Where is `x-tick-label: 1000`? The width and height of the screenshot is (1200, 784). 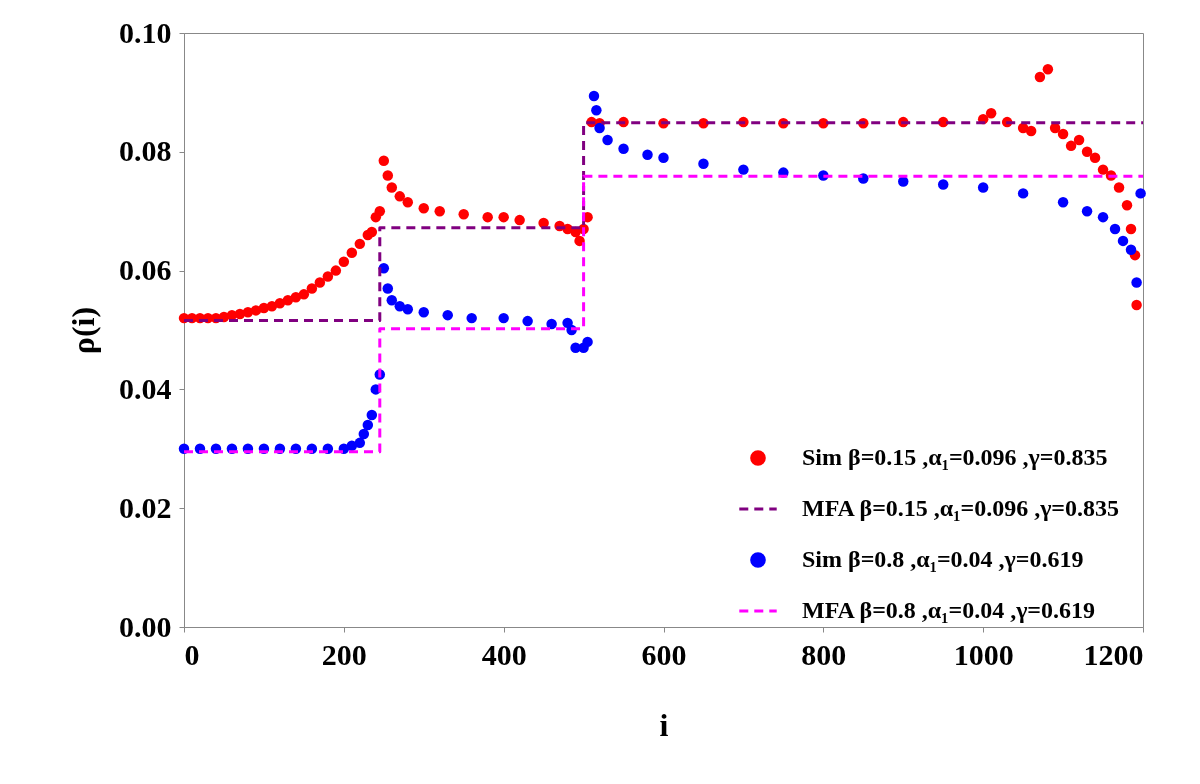
x-tick-label: 1000 is located at coordinates (983, 654).